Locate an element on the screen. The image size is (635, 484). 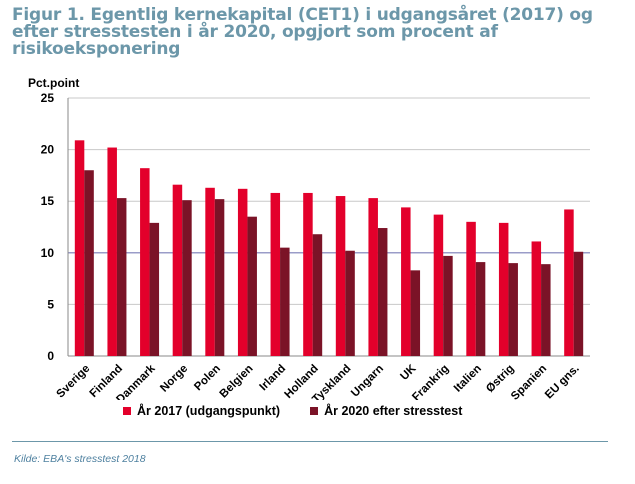
x-tick-label: Norge is located at coordinates (174, 379).